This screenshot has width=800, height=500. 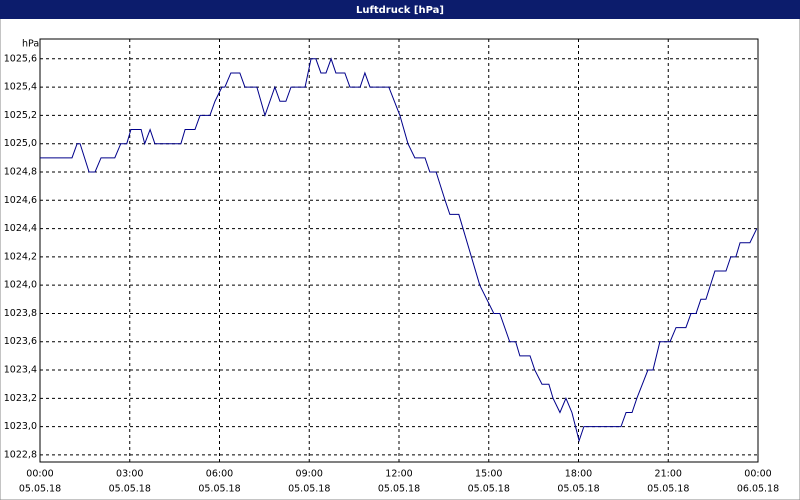 I want to click on y-tick-label: 1023,8, so click(x=20, y=313).